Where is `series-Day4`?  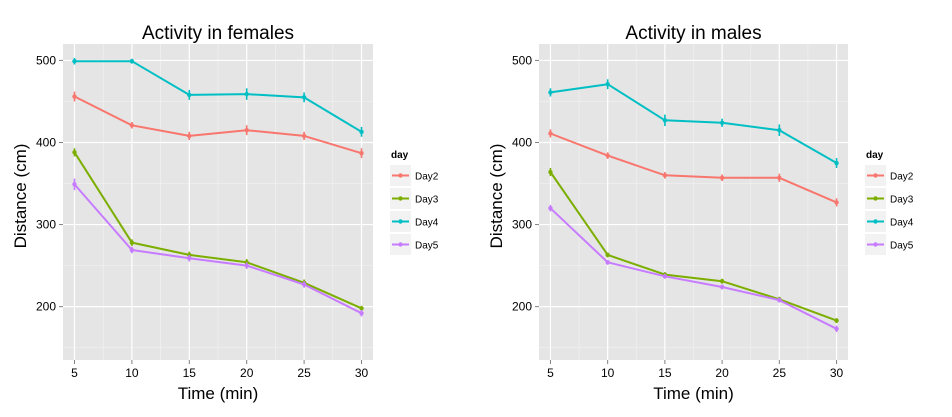 series-Day4 is located at coordinates (693, 123).